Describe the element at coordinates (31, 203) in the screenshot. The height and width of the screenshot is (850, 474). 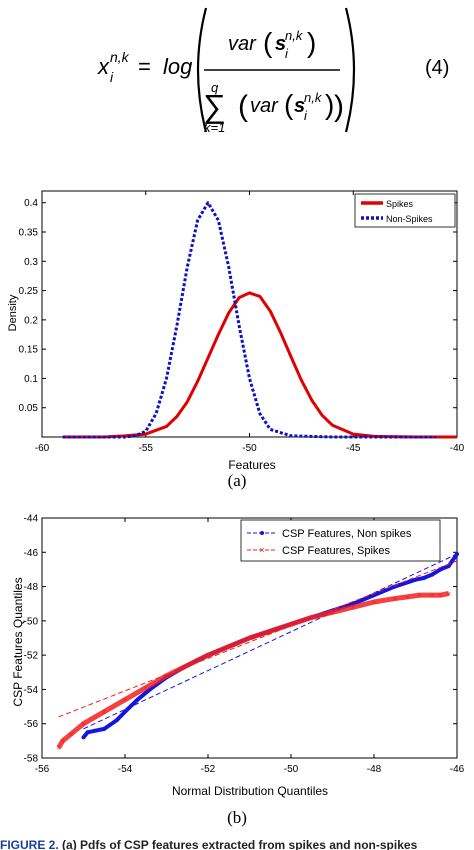
I see `density-y-tick-label: 0.4` at that location.